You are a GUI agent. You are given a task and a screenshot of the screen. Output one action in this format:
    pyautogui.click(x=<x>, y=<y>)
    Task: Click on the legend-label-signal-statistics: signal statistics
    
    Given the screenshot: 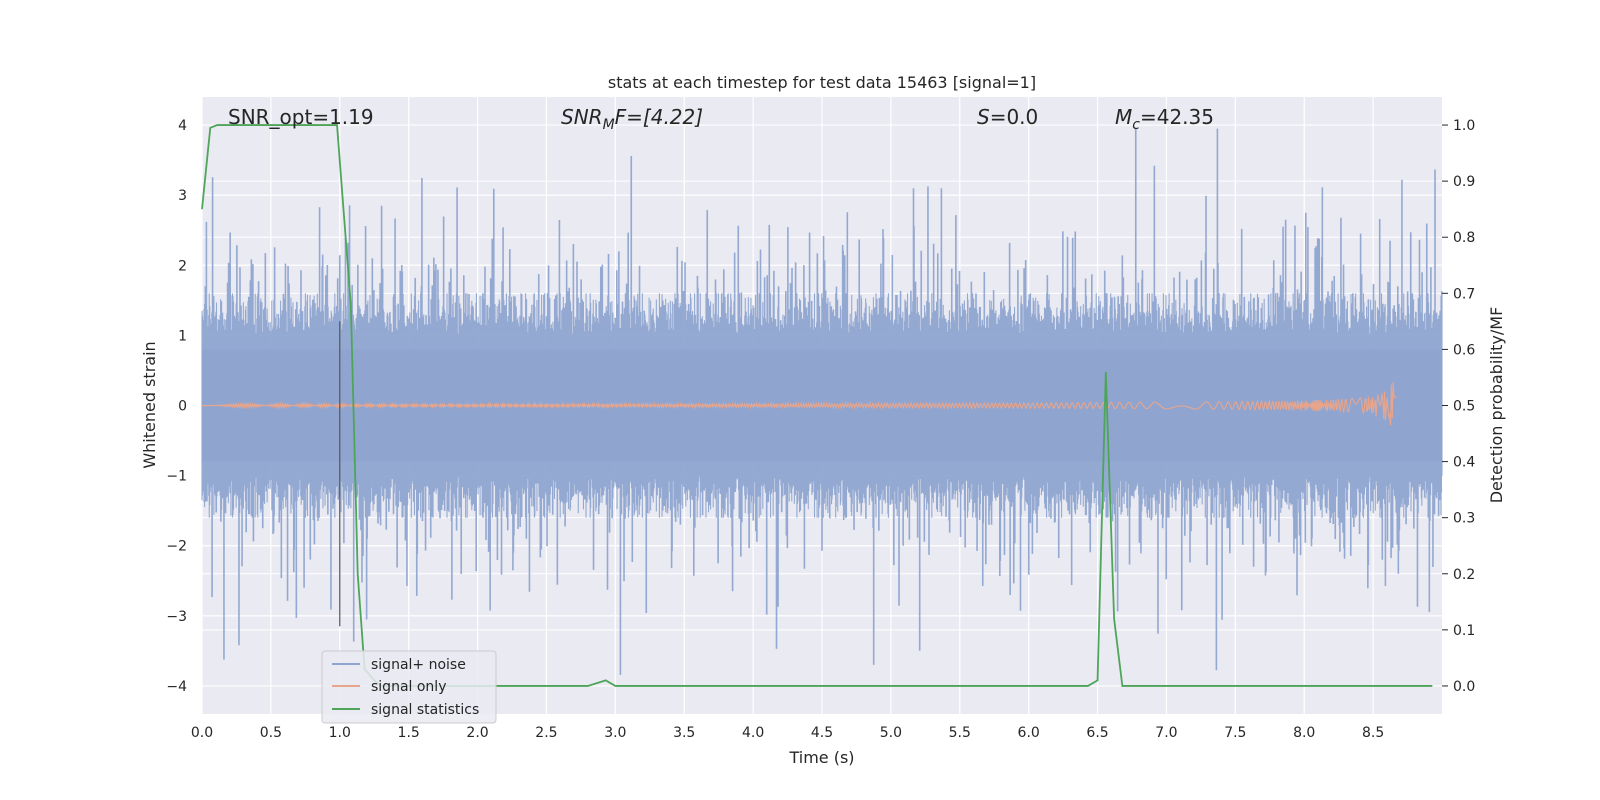 What is the action you would take?
    pyautogui.click(x=425, y=710)
    